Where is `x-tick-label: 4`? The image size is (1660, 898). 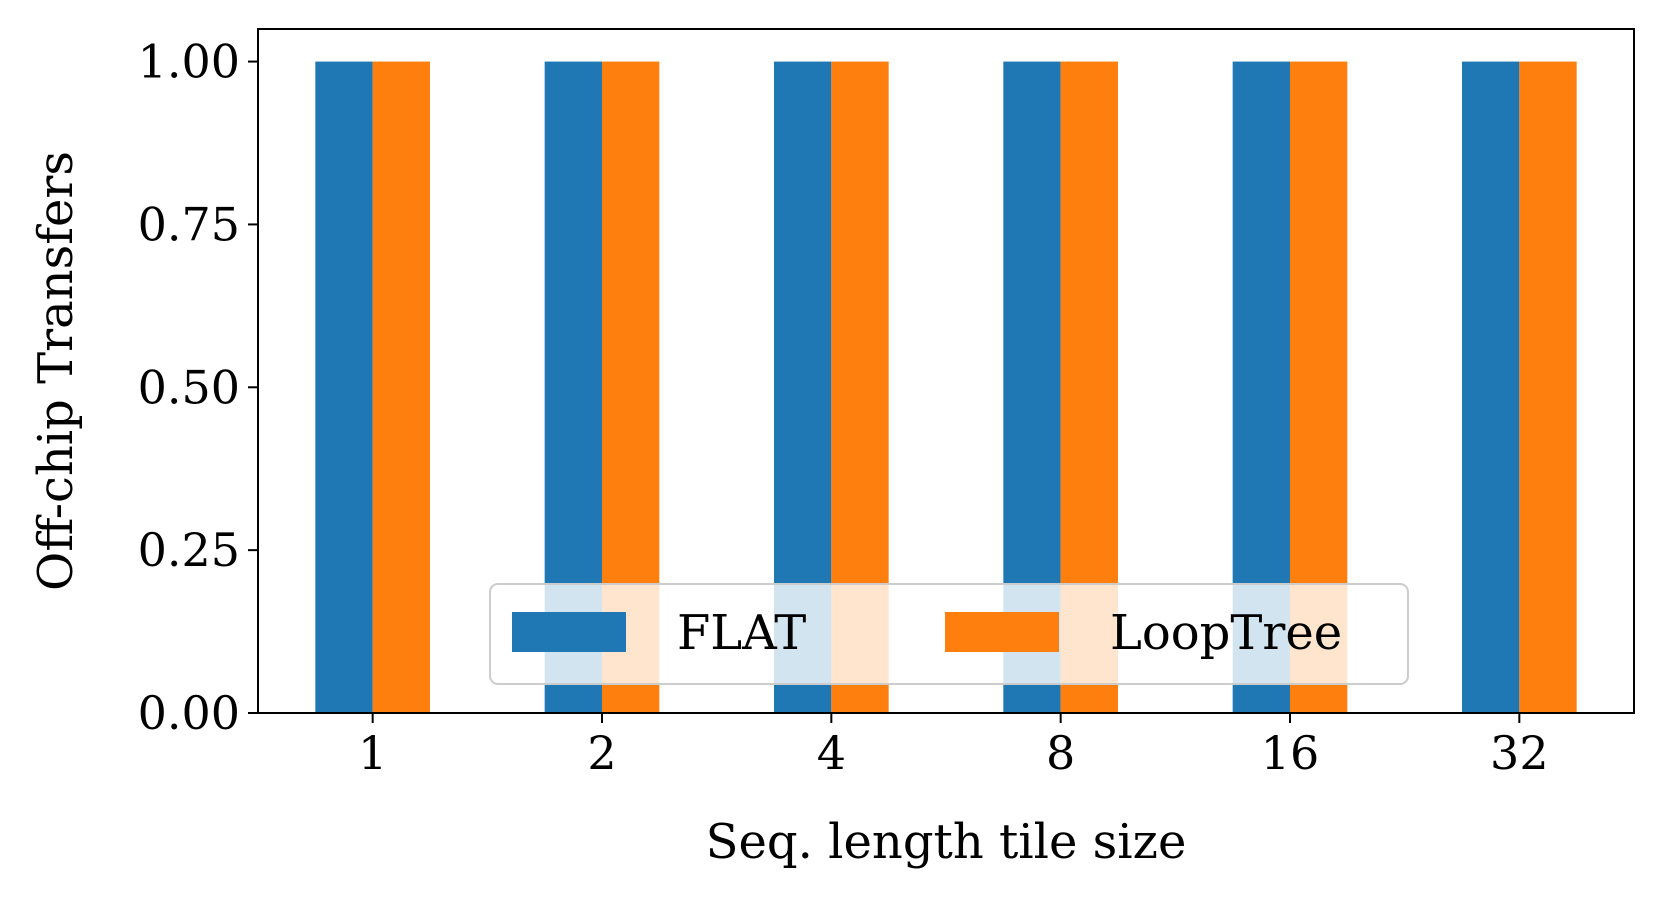 x-tick-label: 4 is located at coordinates (831, 753).